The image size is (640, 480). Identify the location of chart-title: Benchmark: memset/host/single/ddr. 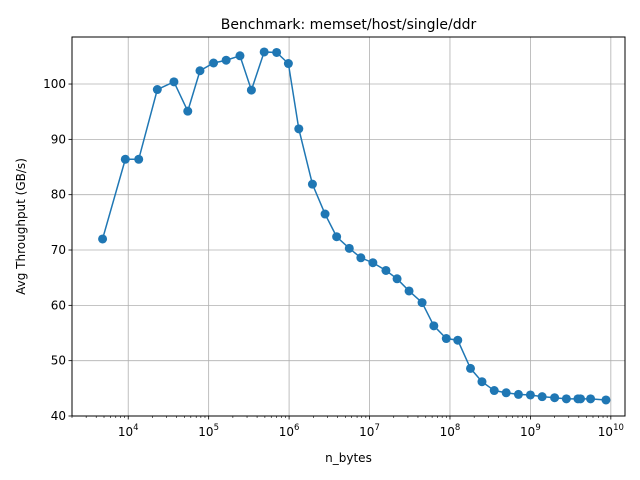
(349, 25).